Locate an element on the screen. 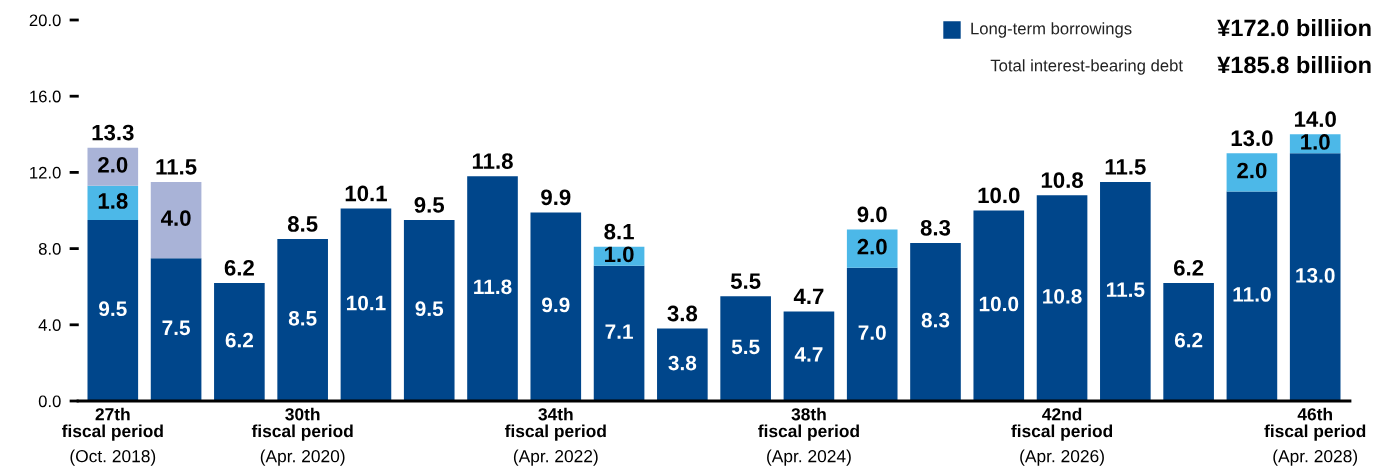 The image size is (1375, 466). data-label: 5.5 is located at coordinates (745, 347).